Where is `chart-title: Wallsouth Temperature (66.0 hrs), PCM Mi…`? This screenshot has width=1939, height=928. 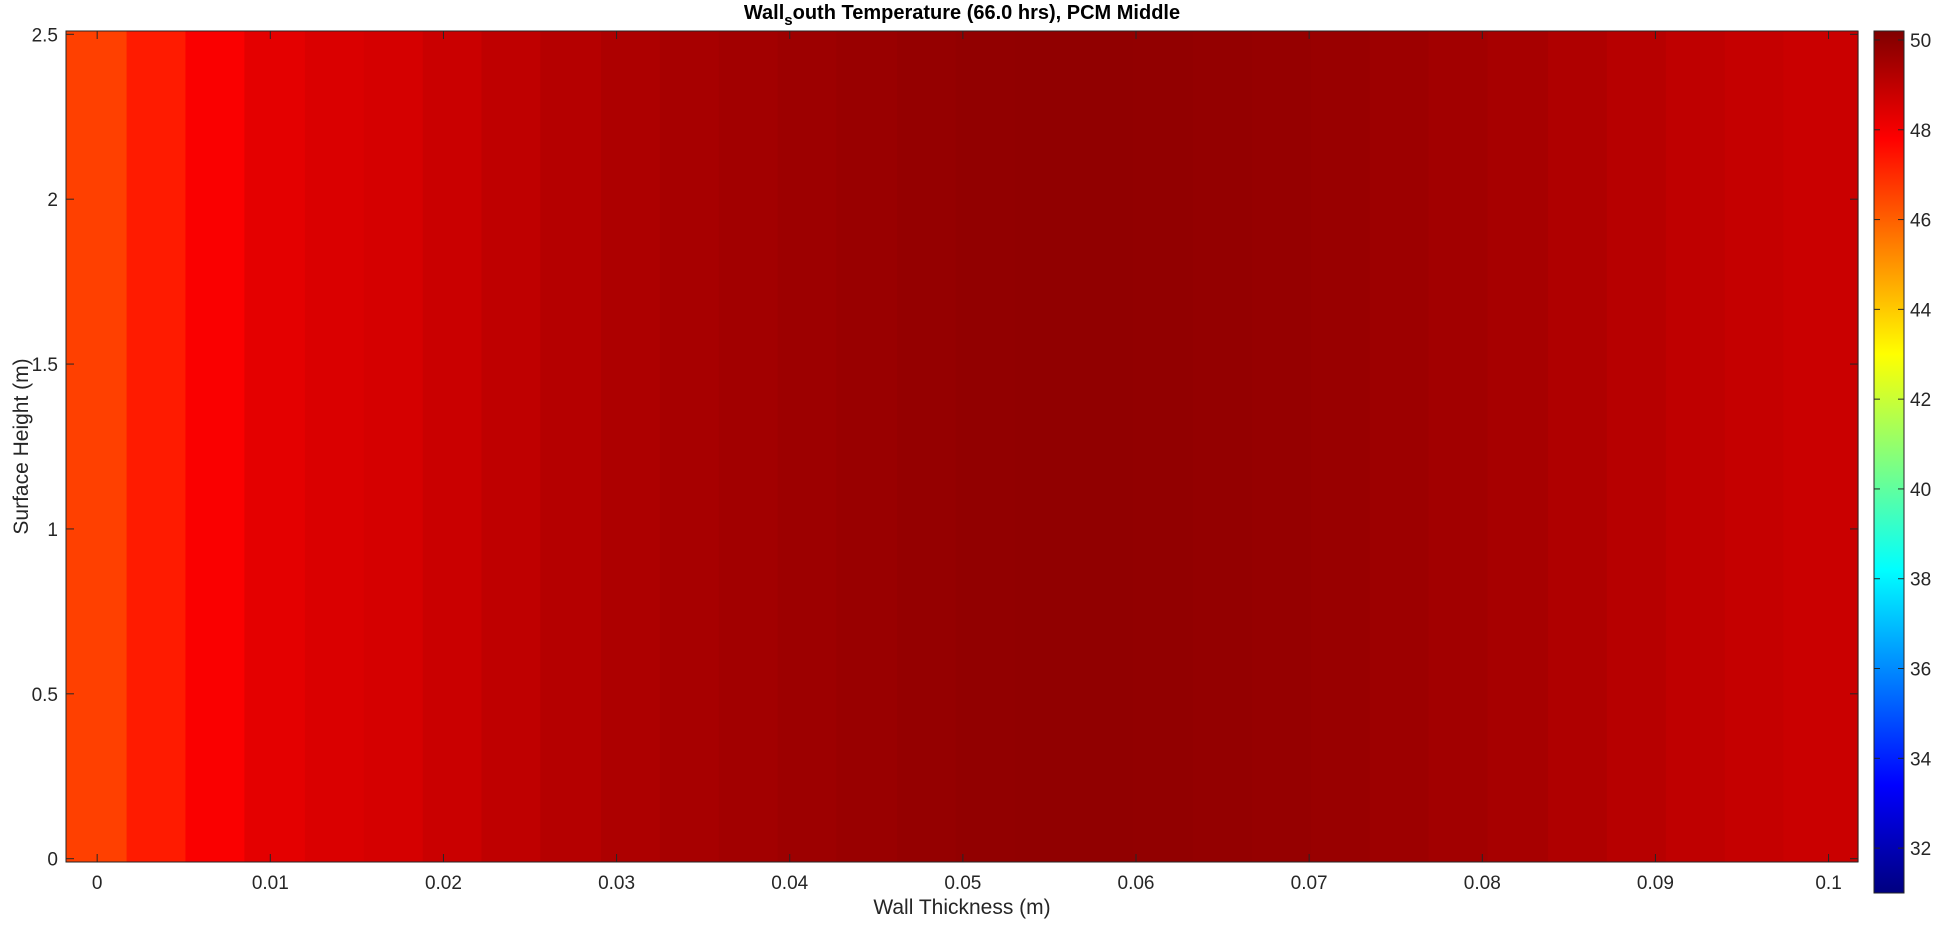 chart-title: Wallsouth Temperature (66.0 hrs), PCM Mi… is located at coordinates (962, 15).